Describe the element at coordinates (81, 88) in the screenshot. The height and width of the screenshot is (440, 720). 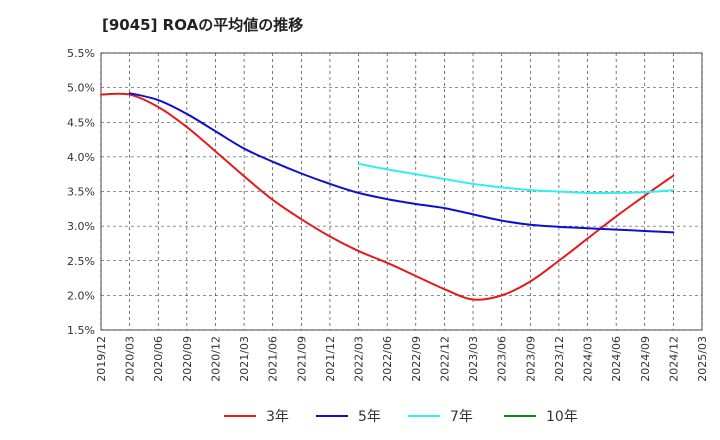
I see `y-tick-label: 5.0%` at that location.